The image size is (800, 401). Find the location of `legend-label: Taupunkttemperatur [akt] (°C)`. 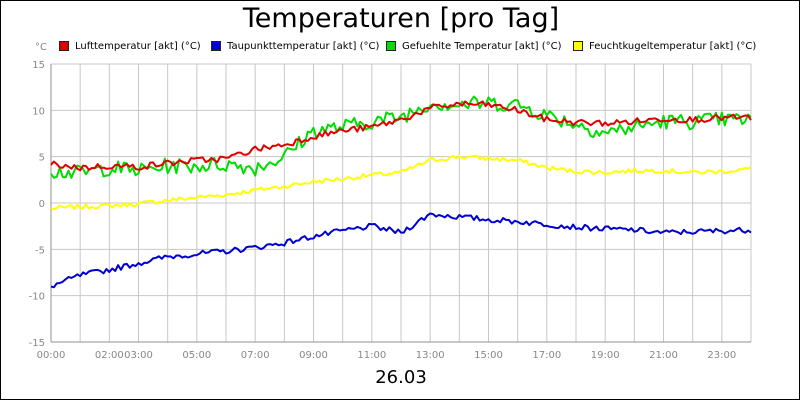

legend-label: Taupunkttemperatur [akt] (°C) is located at coordinates (303, 46).